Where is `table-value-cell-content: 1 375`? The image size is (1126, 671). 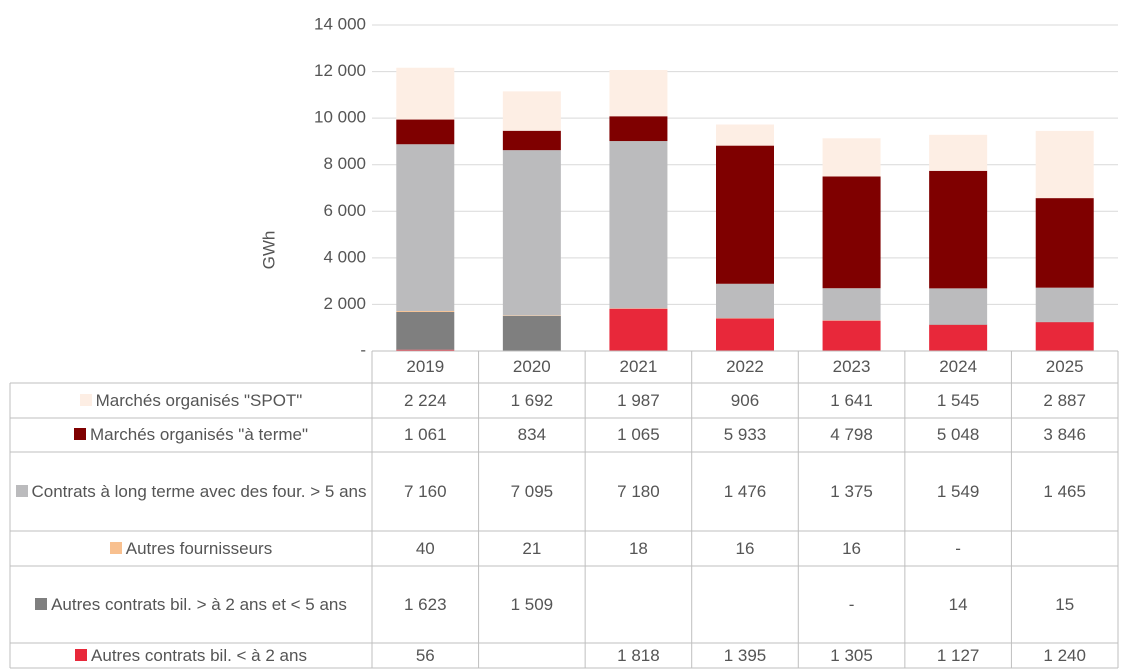
table-value-cell-content: 1 375 is located at coordinates (851, 491).